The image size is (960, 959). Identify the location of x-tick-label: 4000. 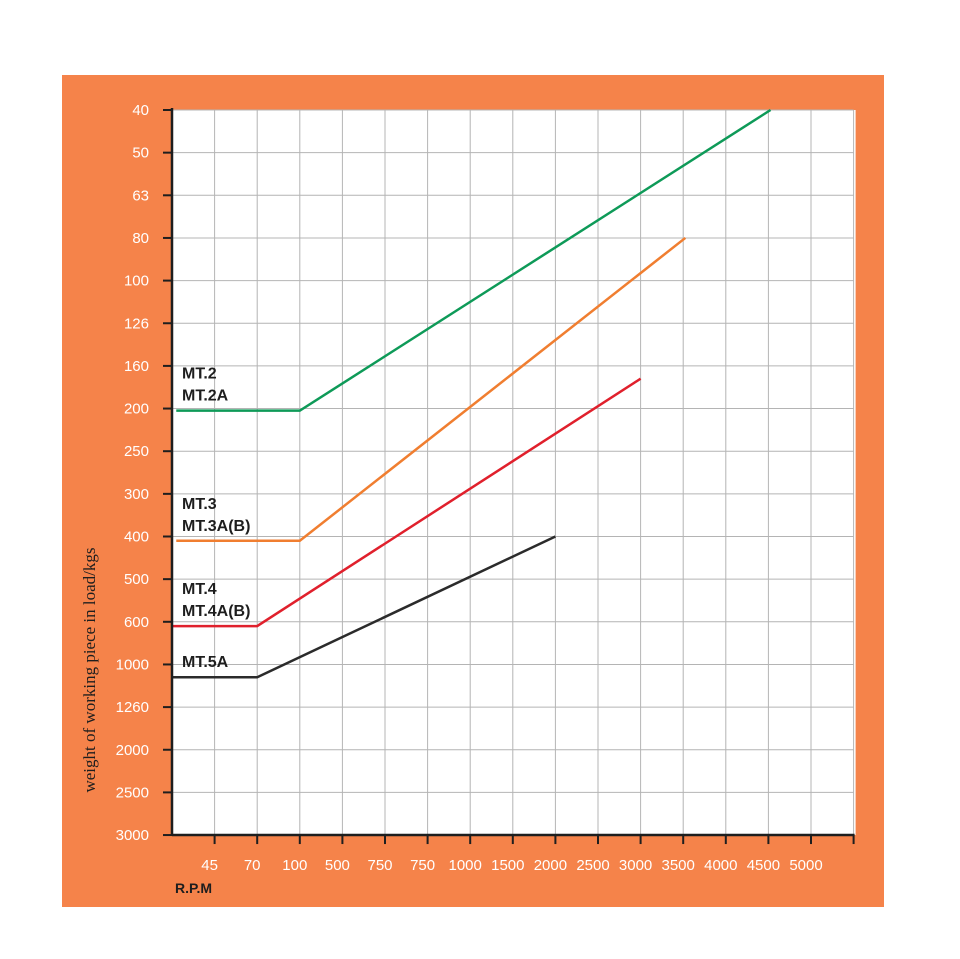
(720, 865).